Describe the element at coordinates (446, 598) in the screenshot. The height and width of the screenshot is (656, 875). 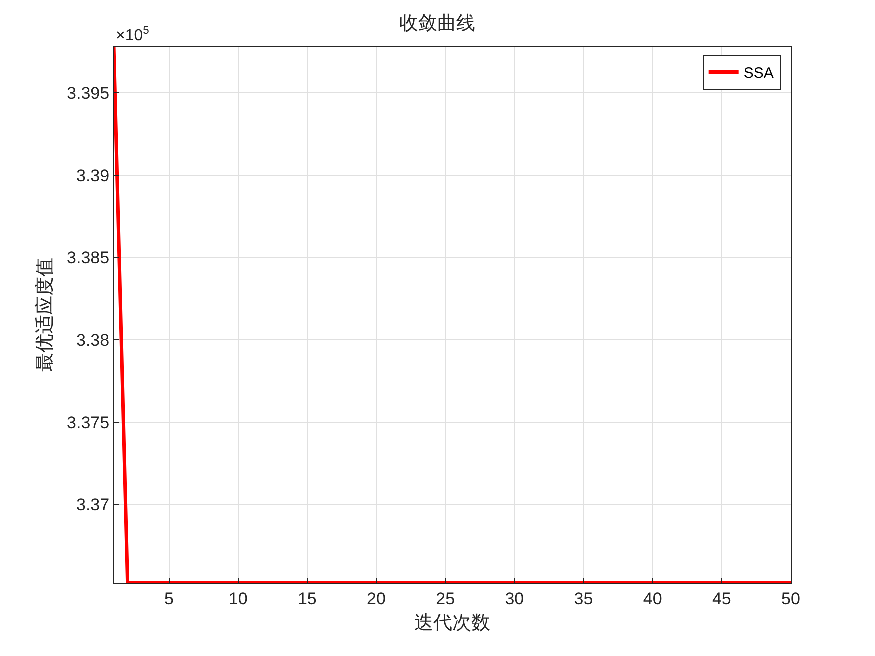
I see `x-tick-label: 25` at that location.